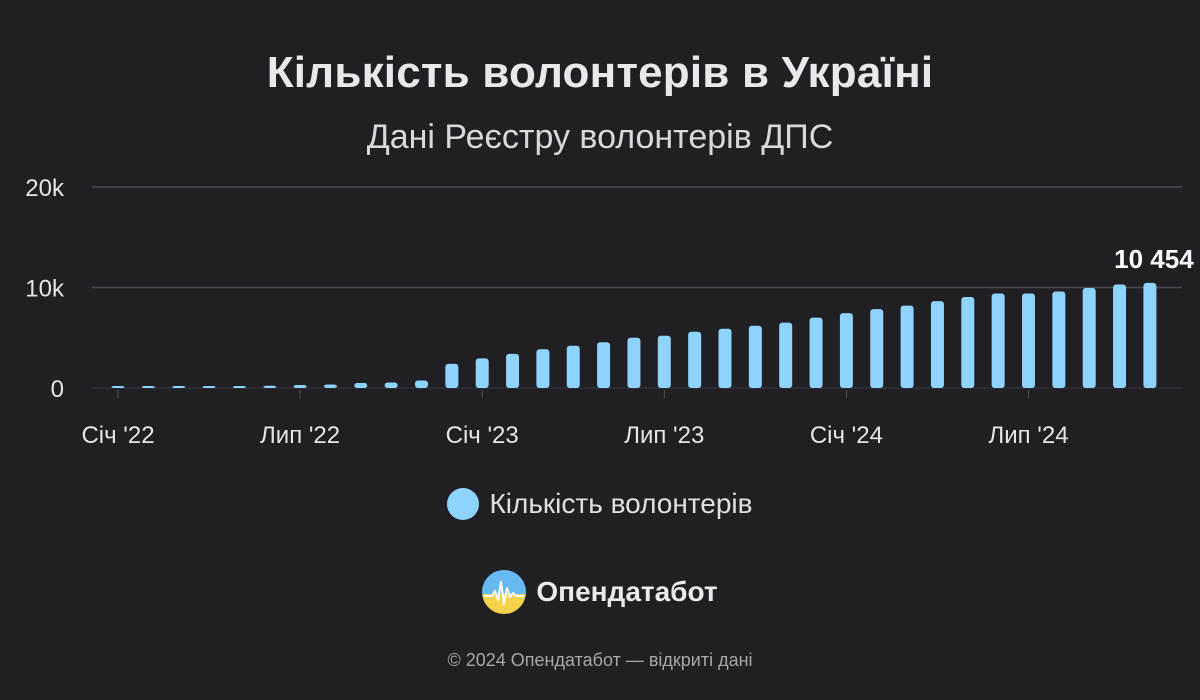 This screenshot has width=1200, height=700. What do you see at coordinates (664, 435) in the screenshot?
I see `x-tick-label: Лип '23` at bounding box center [664, 435].